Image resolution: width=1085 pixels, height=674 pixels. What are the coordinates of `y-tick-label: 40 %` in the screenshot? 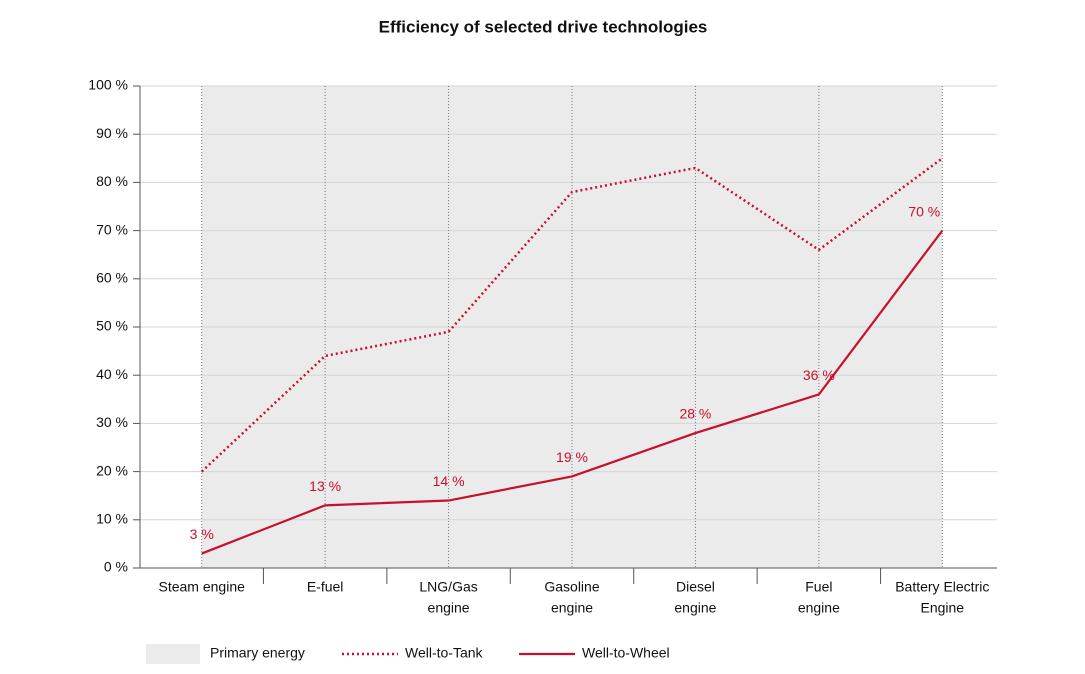 It's located at (112, 374).